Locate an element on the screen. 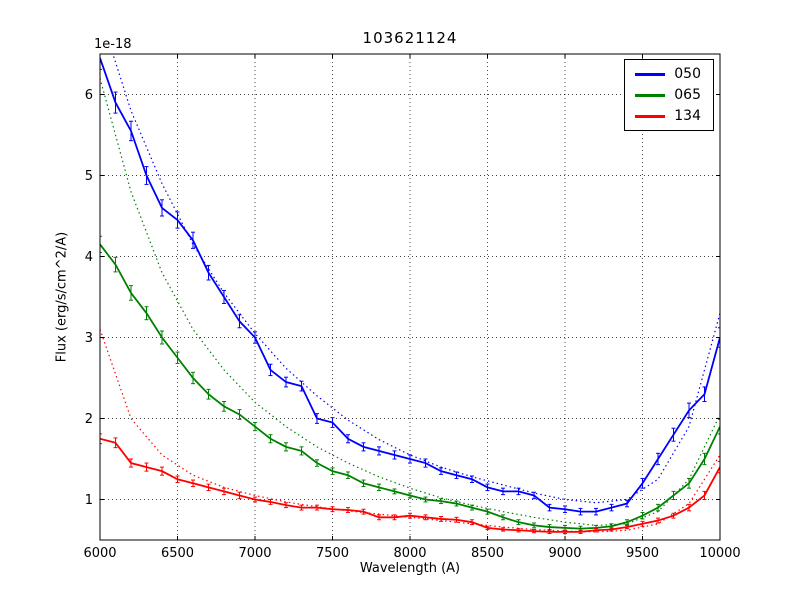 This screenshot has width=800, height=600. svg-text: 6500 is located at coordinates (177, 553).